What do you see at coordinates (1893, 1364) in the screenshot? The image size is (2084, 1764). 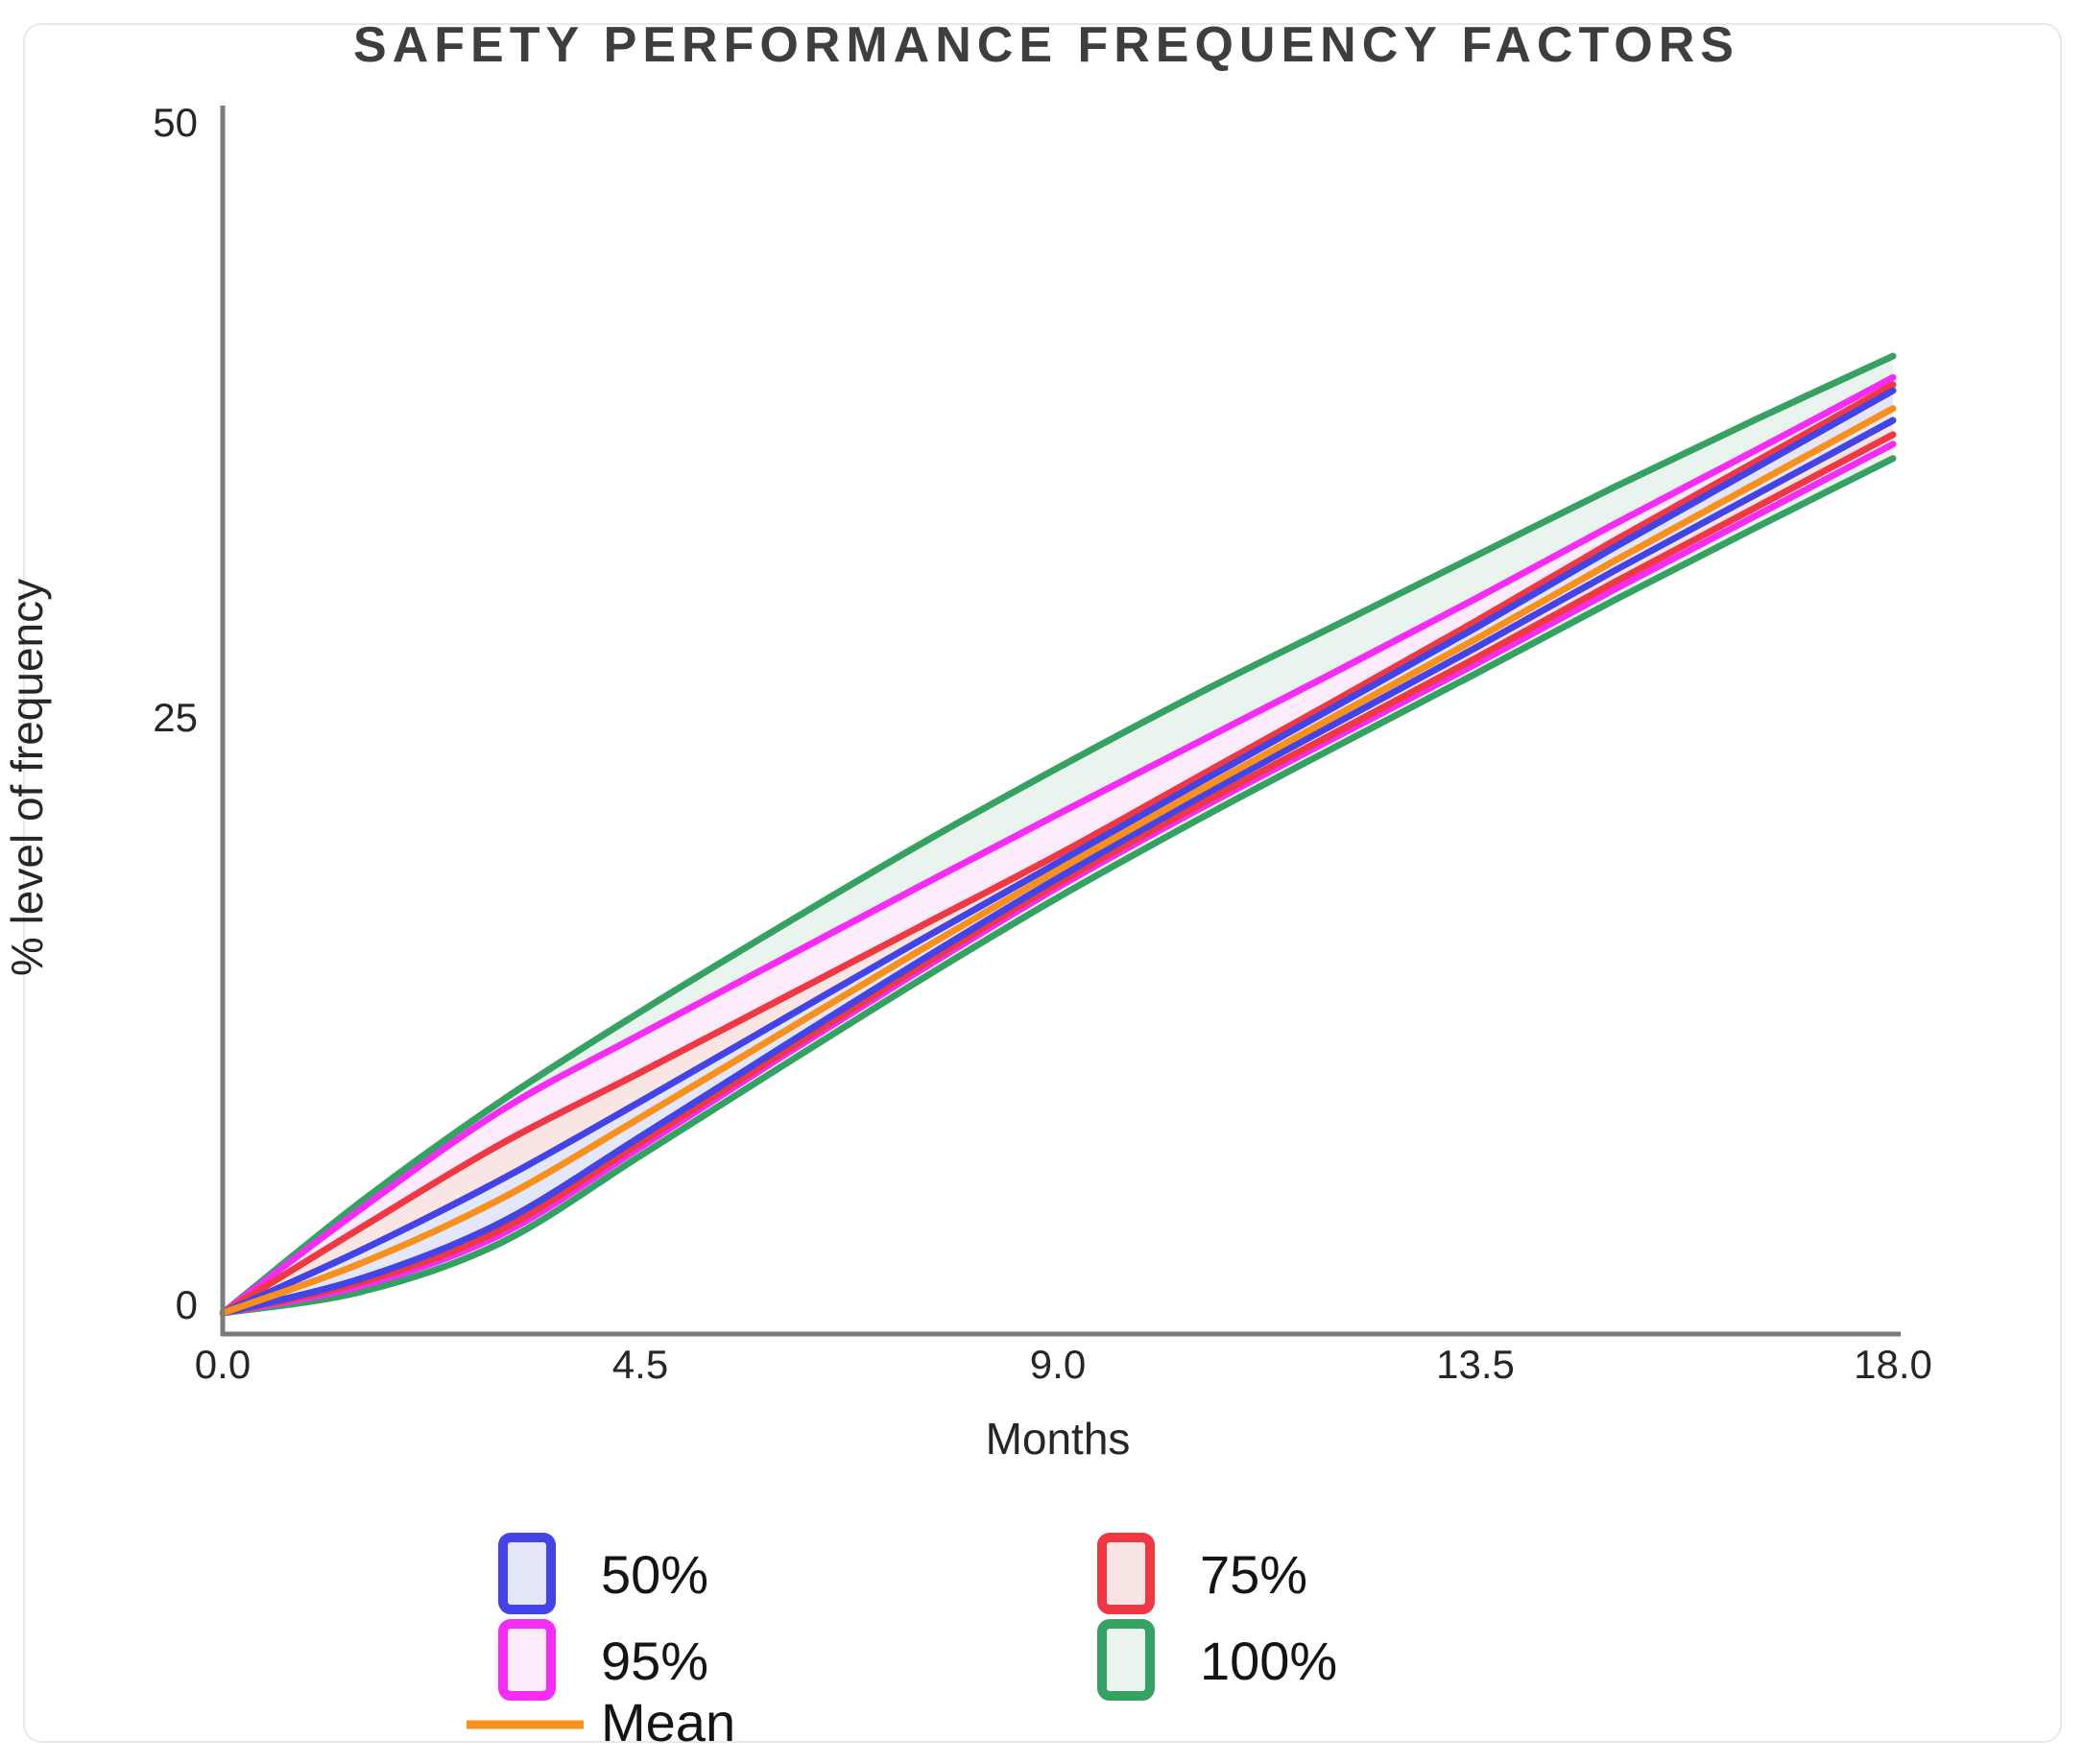 I see `x-tick-label-18-0: 18.0` at bounding box center [1893, 1364].